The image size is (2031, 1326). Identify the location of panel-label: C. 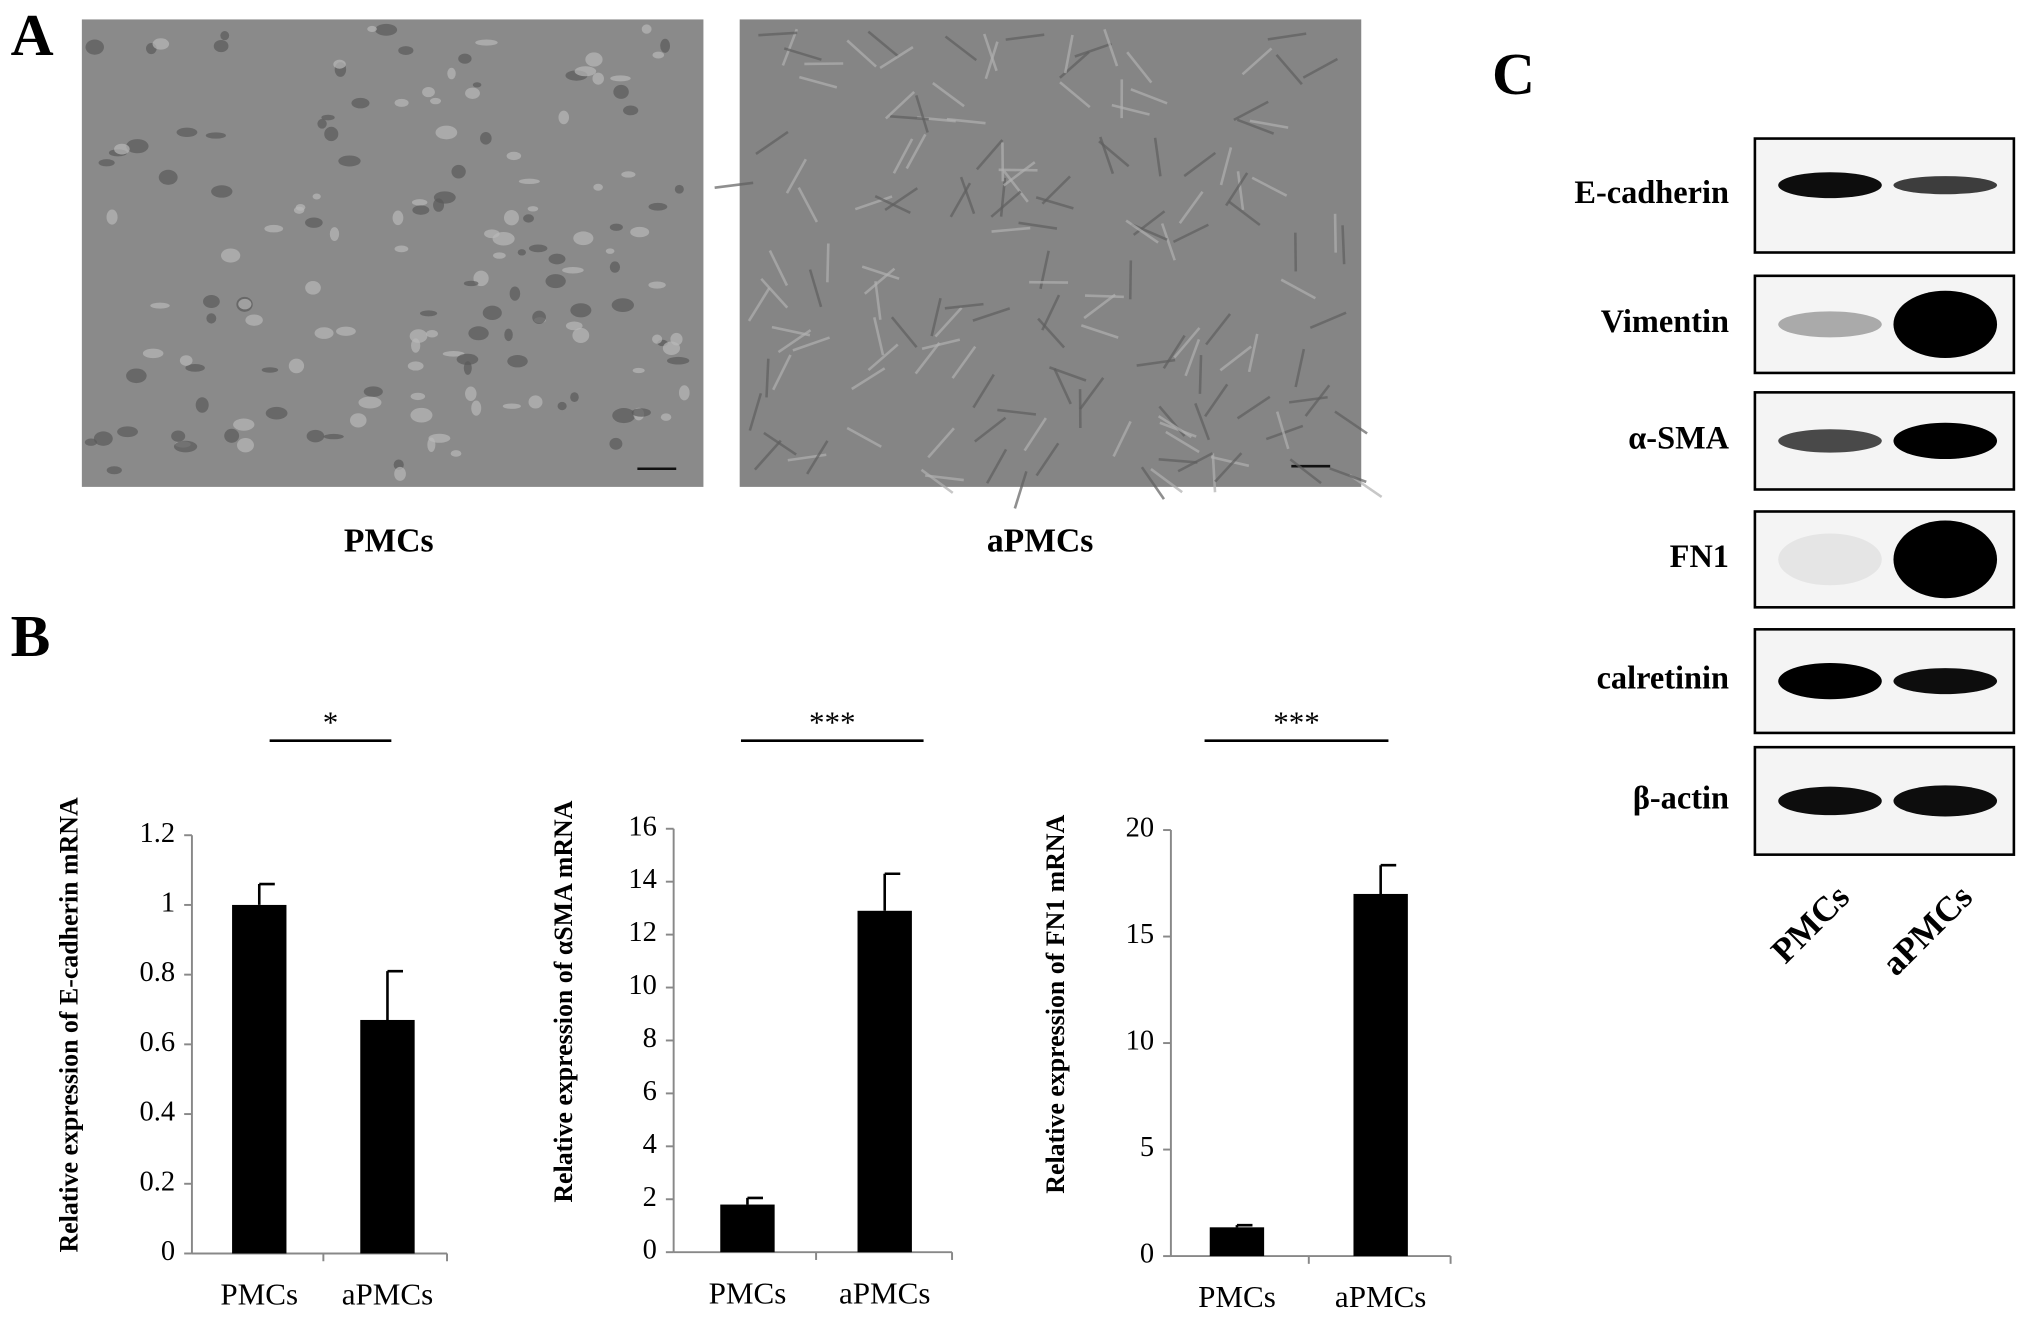
(1513, 74).